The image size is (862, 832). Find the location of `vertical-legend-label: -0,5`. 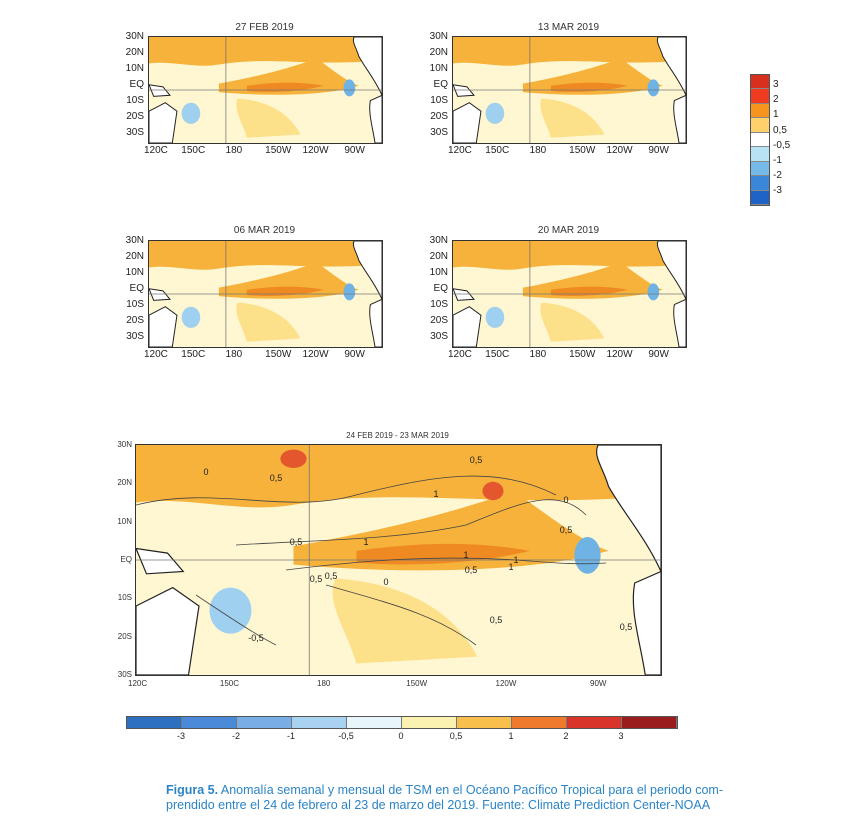

vertical-legend-label: -0,5 is located at coordinates (782, 145).